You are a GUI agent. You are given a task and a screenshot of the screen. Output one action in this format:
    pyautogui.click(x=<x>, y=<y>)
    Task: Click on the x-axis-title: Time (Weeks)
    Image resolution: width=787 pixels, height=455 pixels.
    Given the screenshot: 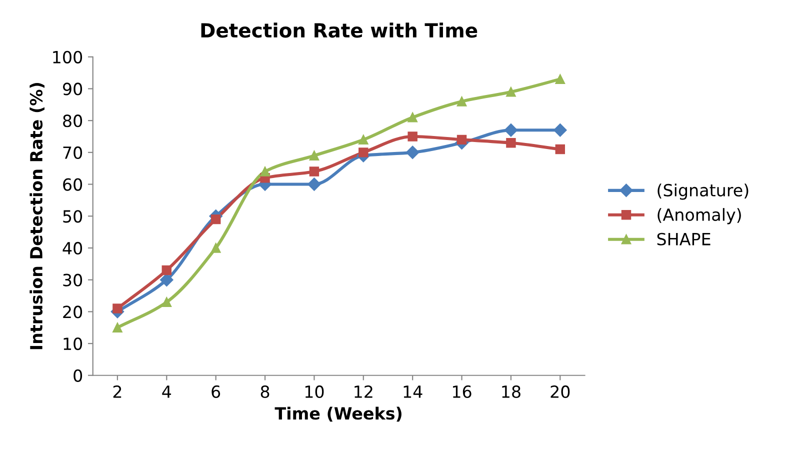 What is the action you would take?
    pyautogui.click(x=338, y=414)
    